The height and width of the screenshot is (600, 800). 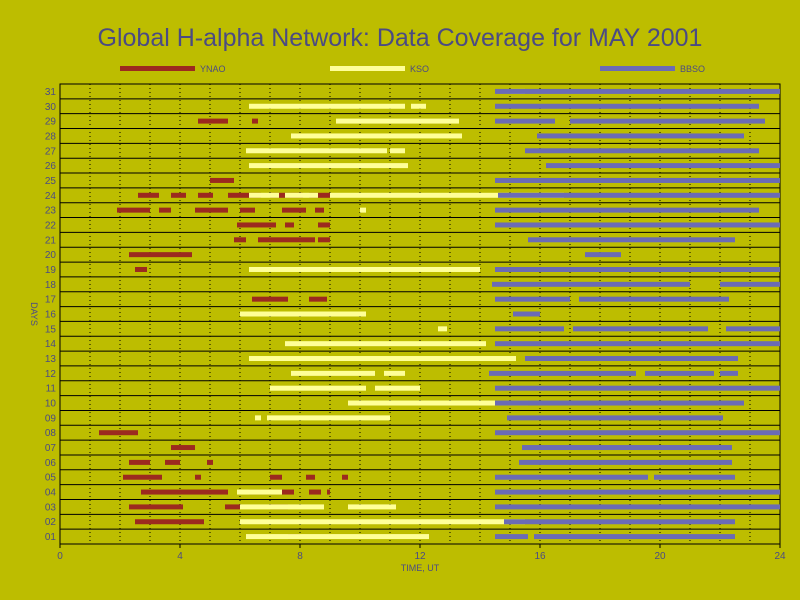 I want to click on y-tick-label: 16, so click(x=51, y=315).